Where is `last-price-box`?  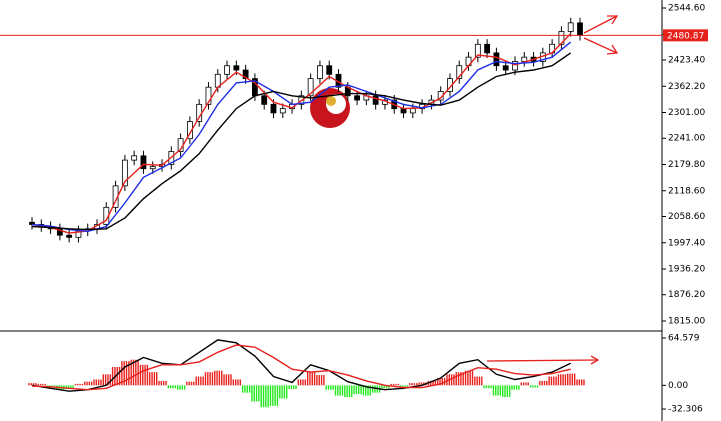 last-price-box is located at coordinates (685, 35).